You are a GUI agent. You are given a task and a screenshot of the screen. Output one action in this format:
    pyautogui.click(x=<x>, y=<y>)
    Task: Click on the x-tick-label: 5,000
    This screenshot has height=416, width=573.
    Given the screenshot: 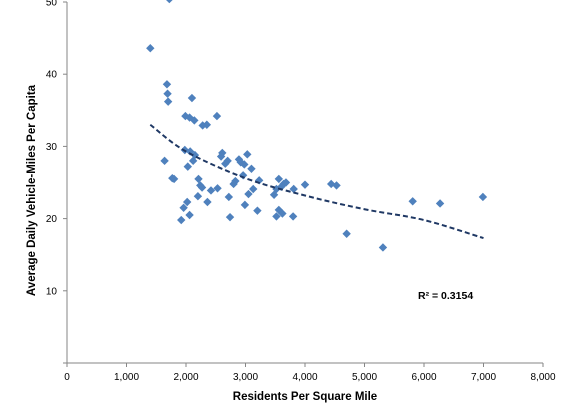 What is the action you would take?
    pyautogui.click(x=364, y=377)
    